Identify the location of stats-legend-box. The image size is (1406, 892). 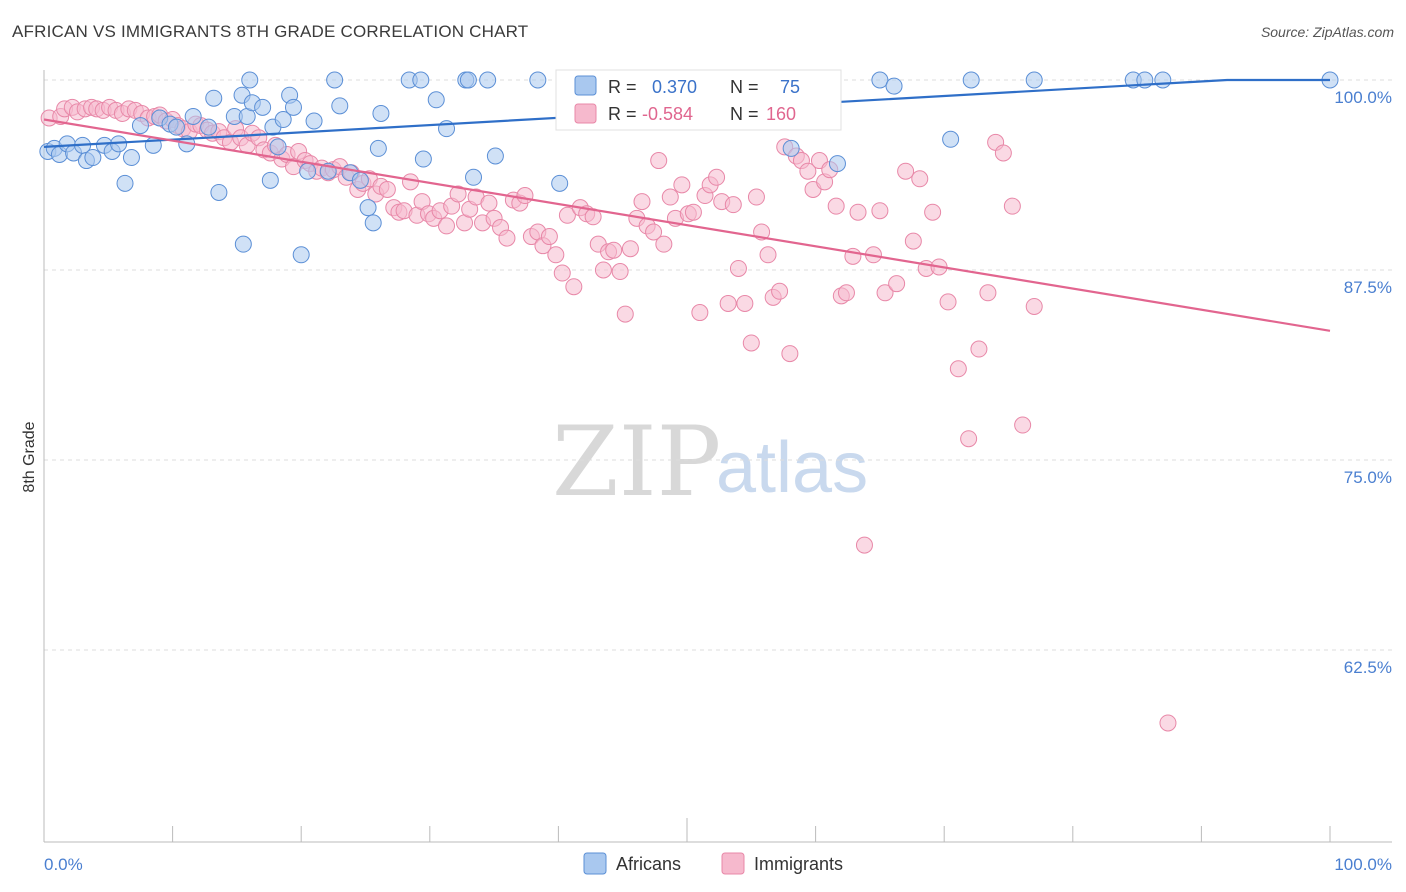
(698, 100).